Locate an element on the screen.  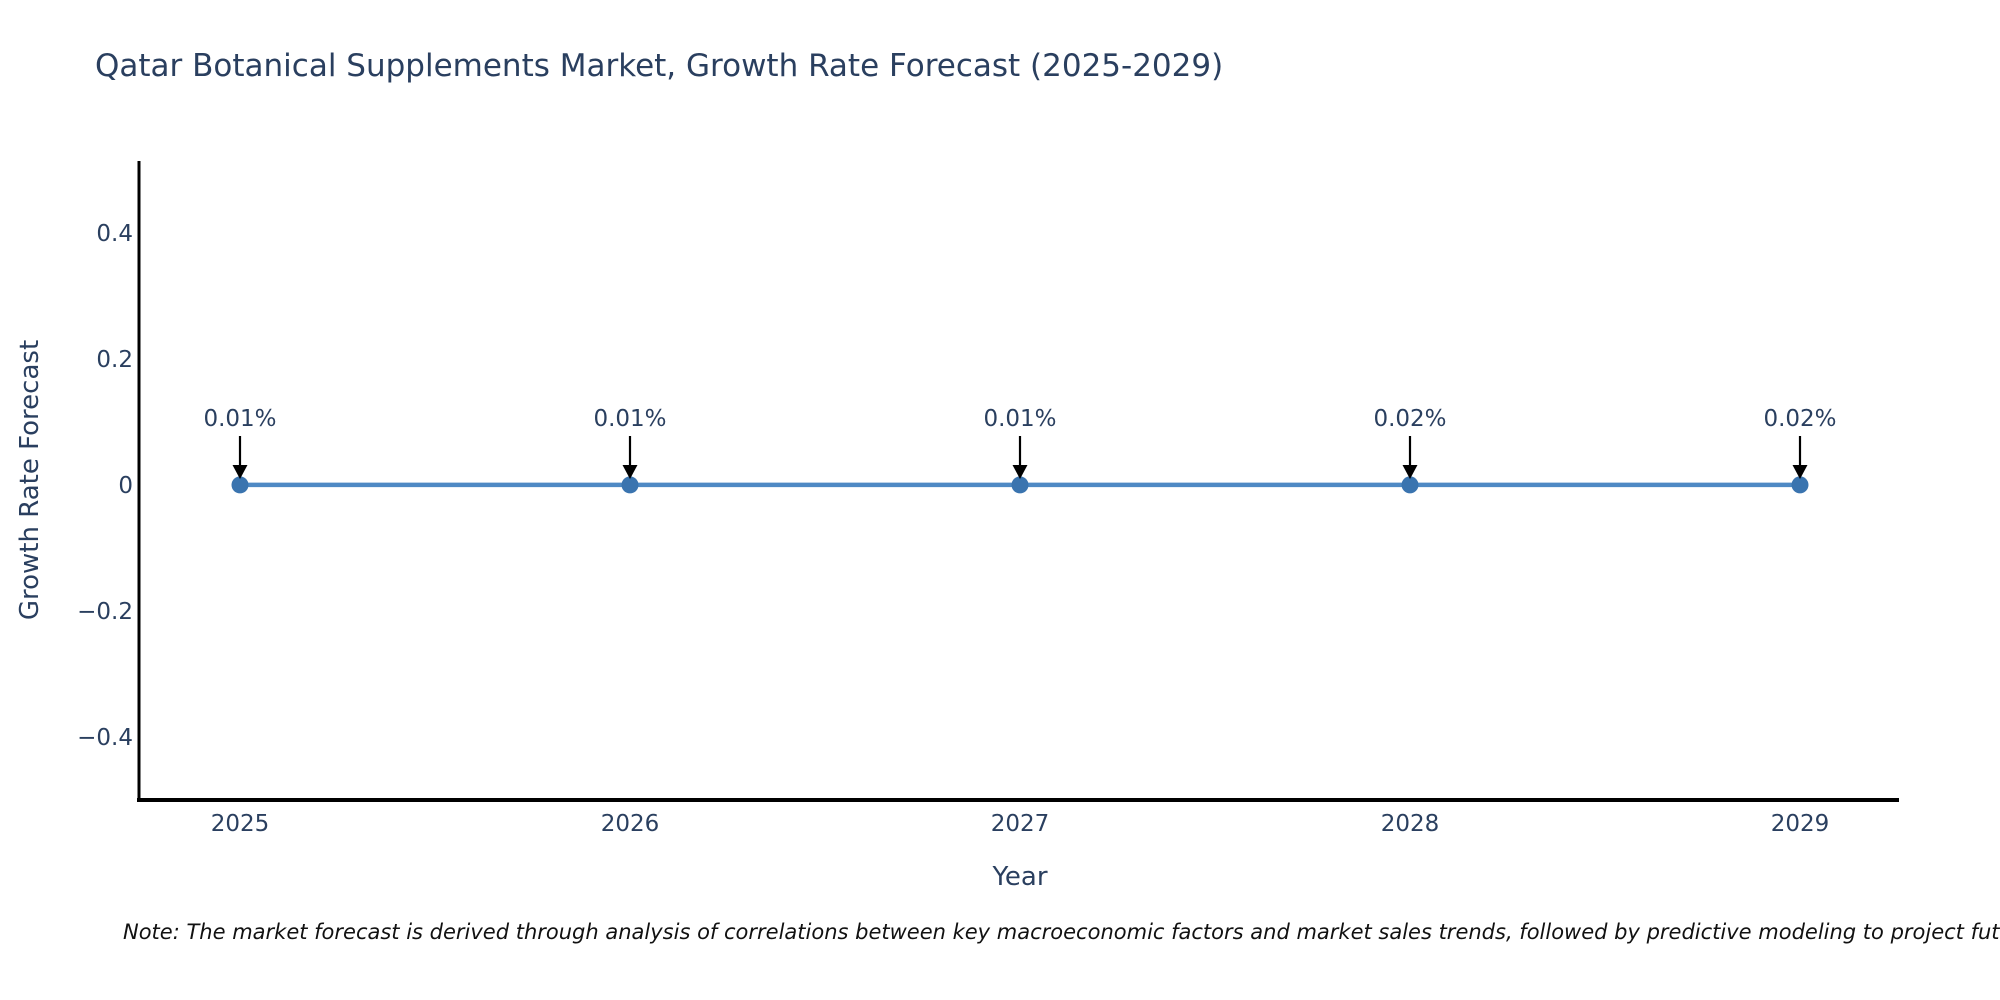
x-tick-label: 2026 is located at coordinates (630, 824).